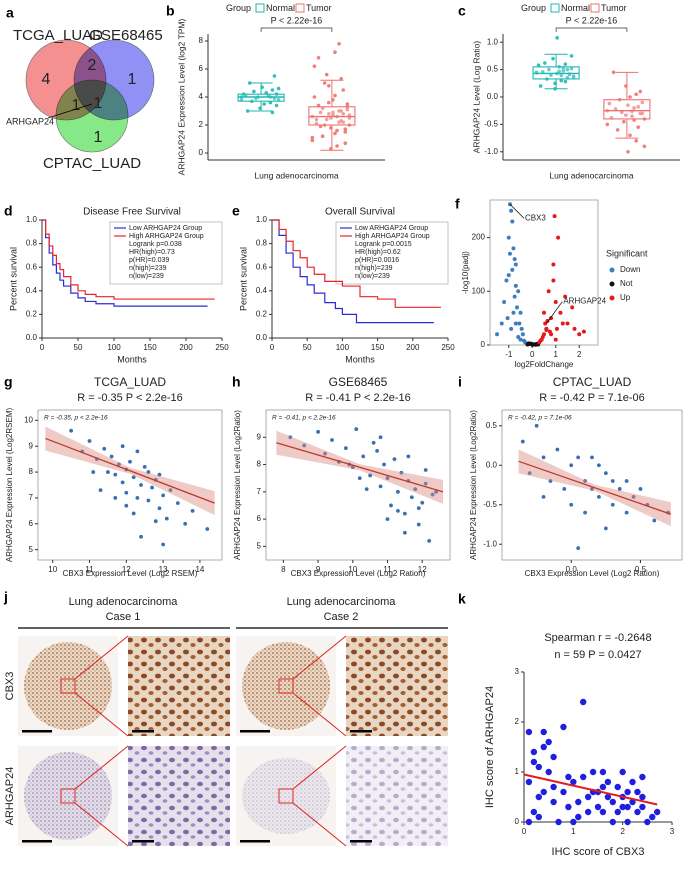 This screenshot has height=880, width=685. Describe the element at coordinates (31, 497) in the screenshot. I see `y-tick-label: 7` at that location.